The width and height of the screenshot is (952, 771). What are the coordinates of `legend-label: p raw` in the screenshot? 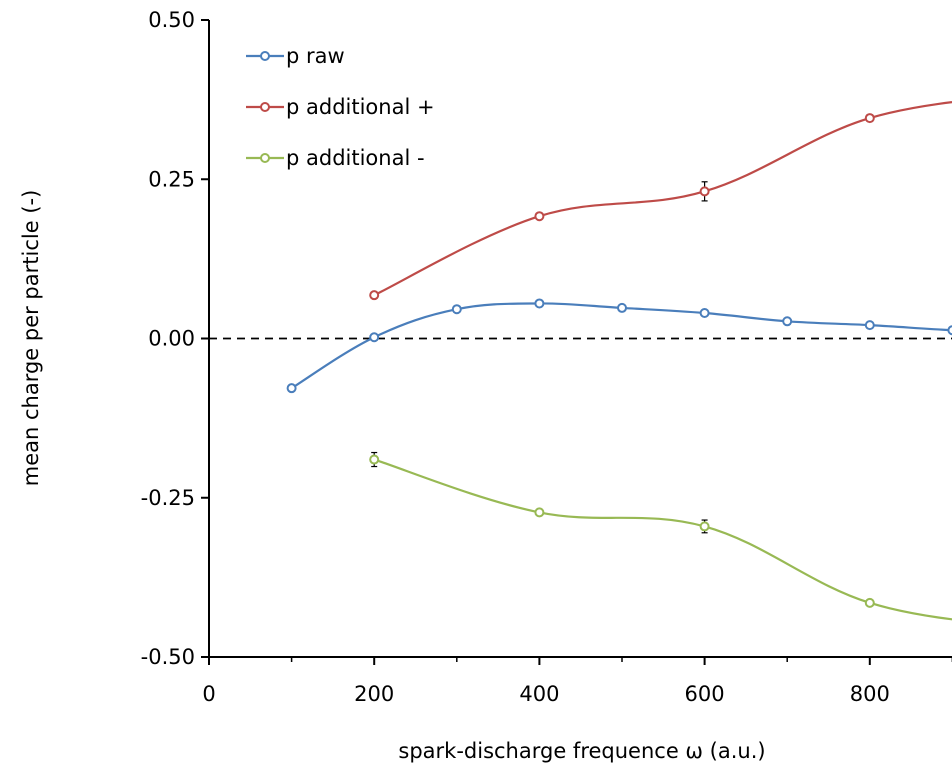 It's located at (315, 56).